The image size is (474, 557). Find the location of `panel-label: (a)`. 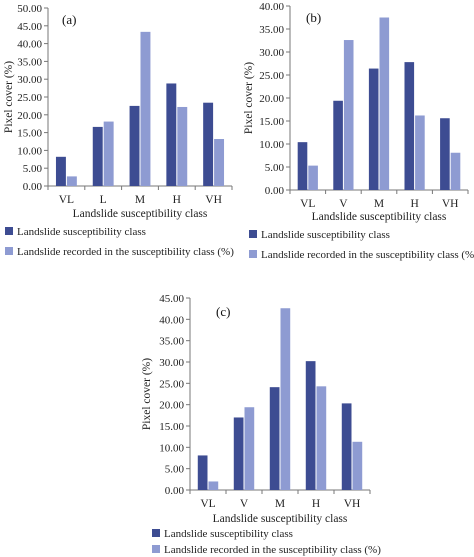

panel-label: (a) is located at coordinates (69, 19).